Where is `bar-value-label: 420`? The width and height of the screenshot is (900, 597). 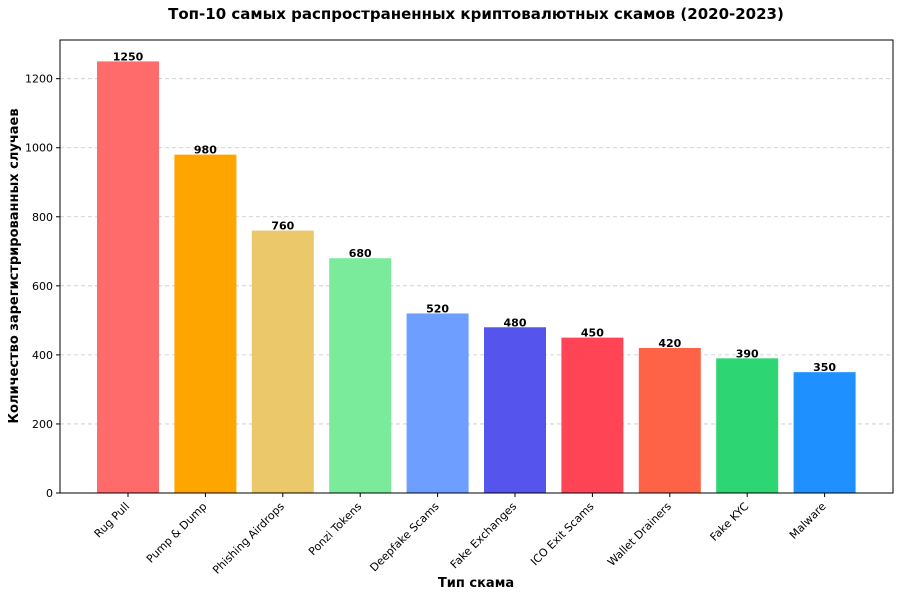
bar-value-label: 420 is located at coordinates (669, 343).